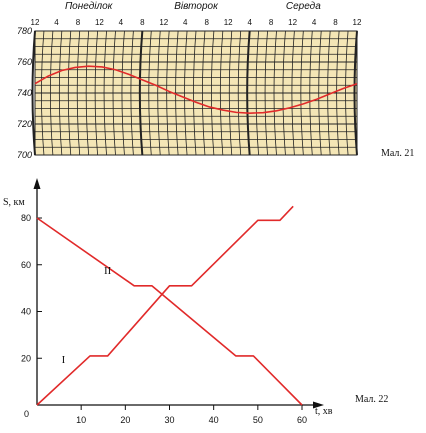 The height and width of the screenshot is (433, 426). Describe the element at coordinates (37, 183) in the screenshot. I see `y-axis-arrow` at that location.